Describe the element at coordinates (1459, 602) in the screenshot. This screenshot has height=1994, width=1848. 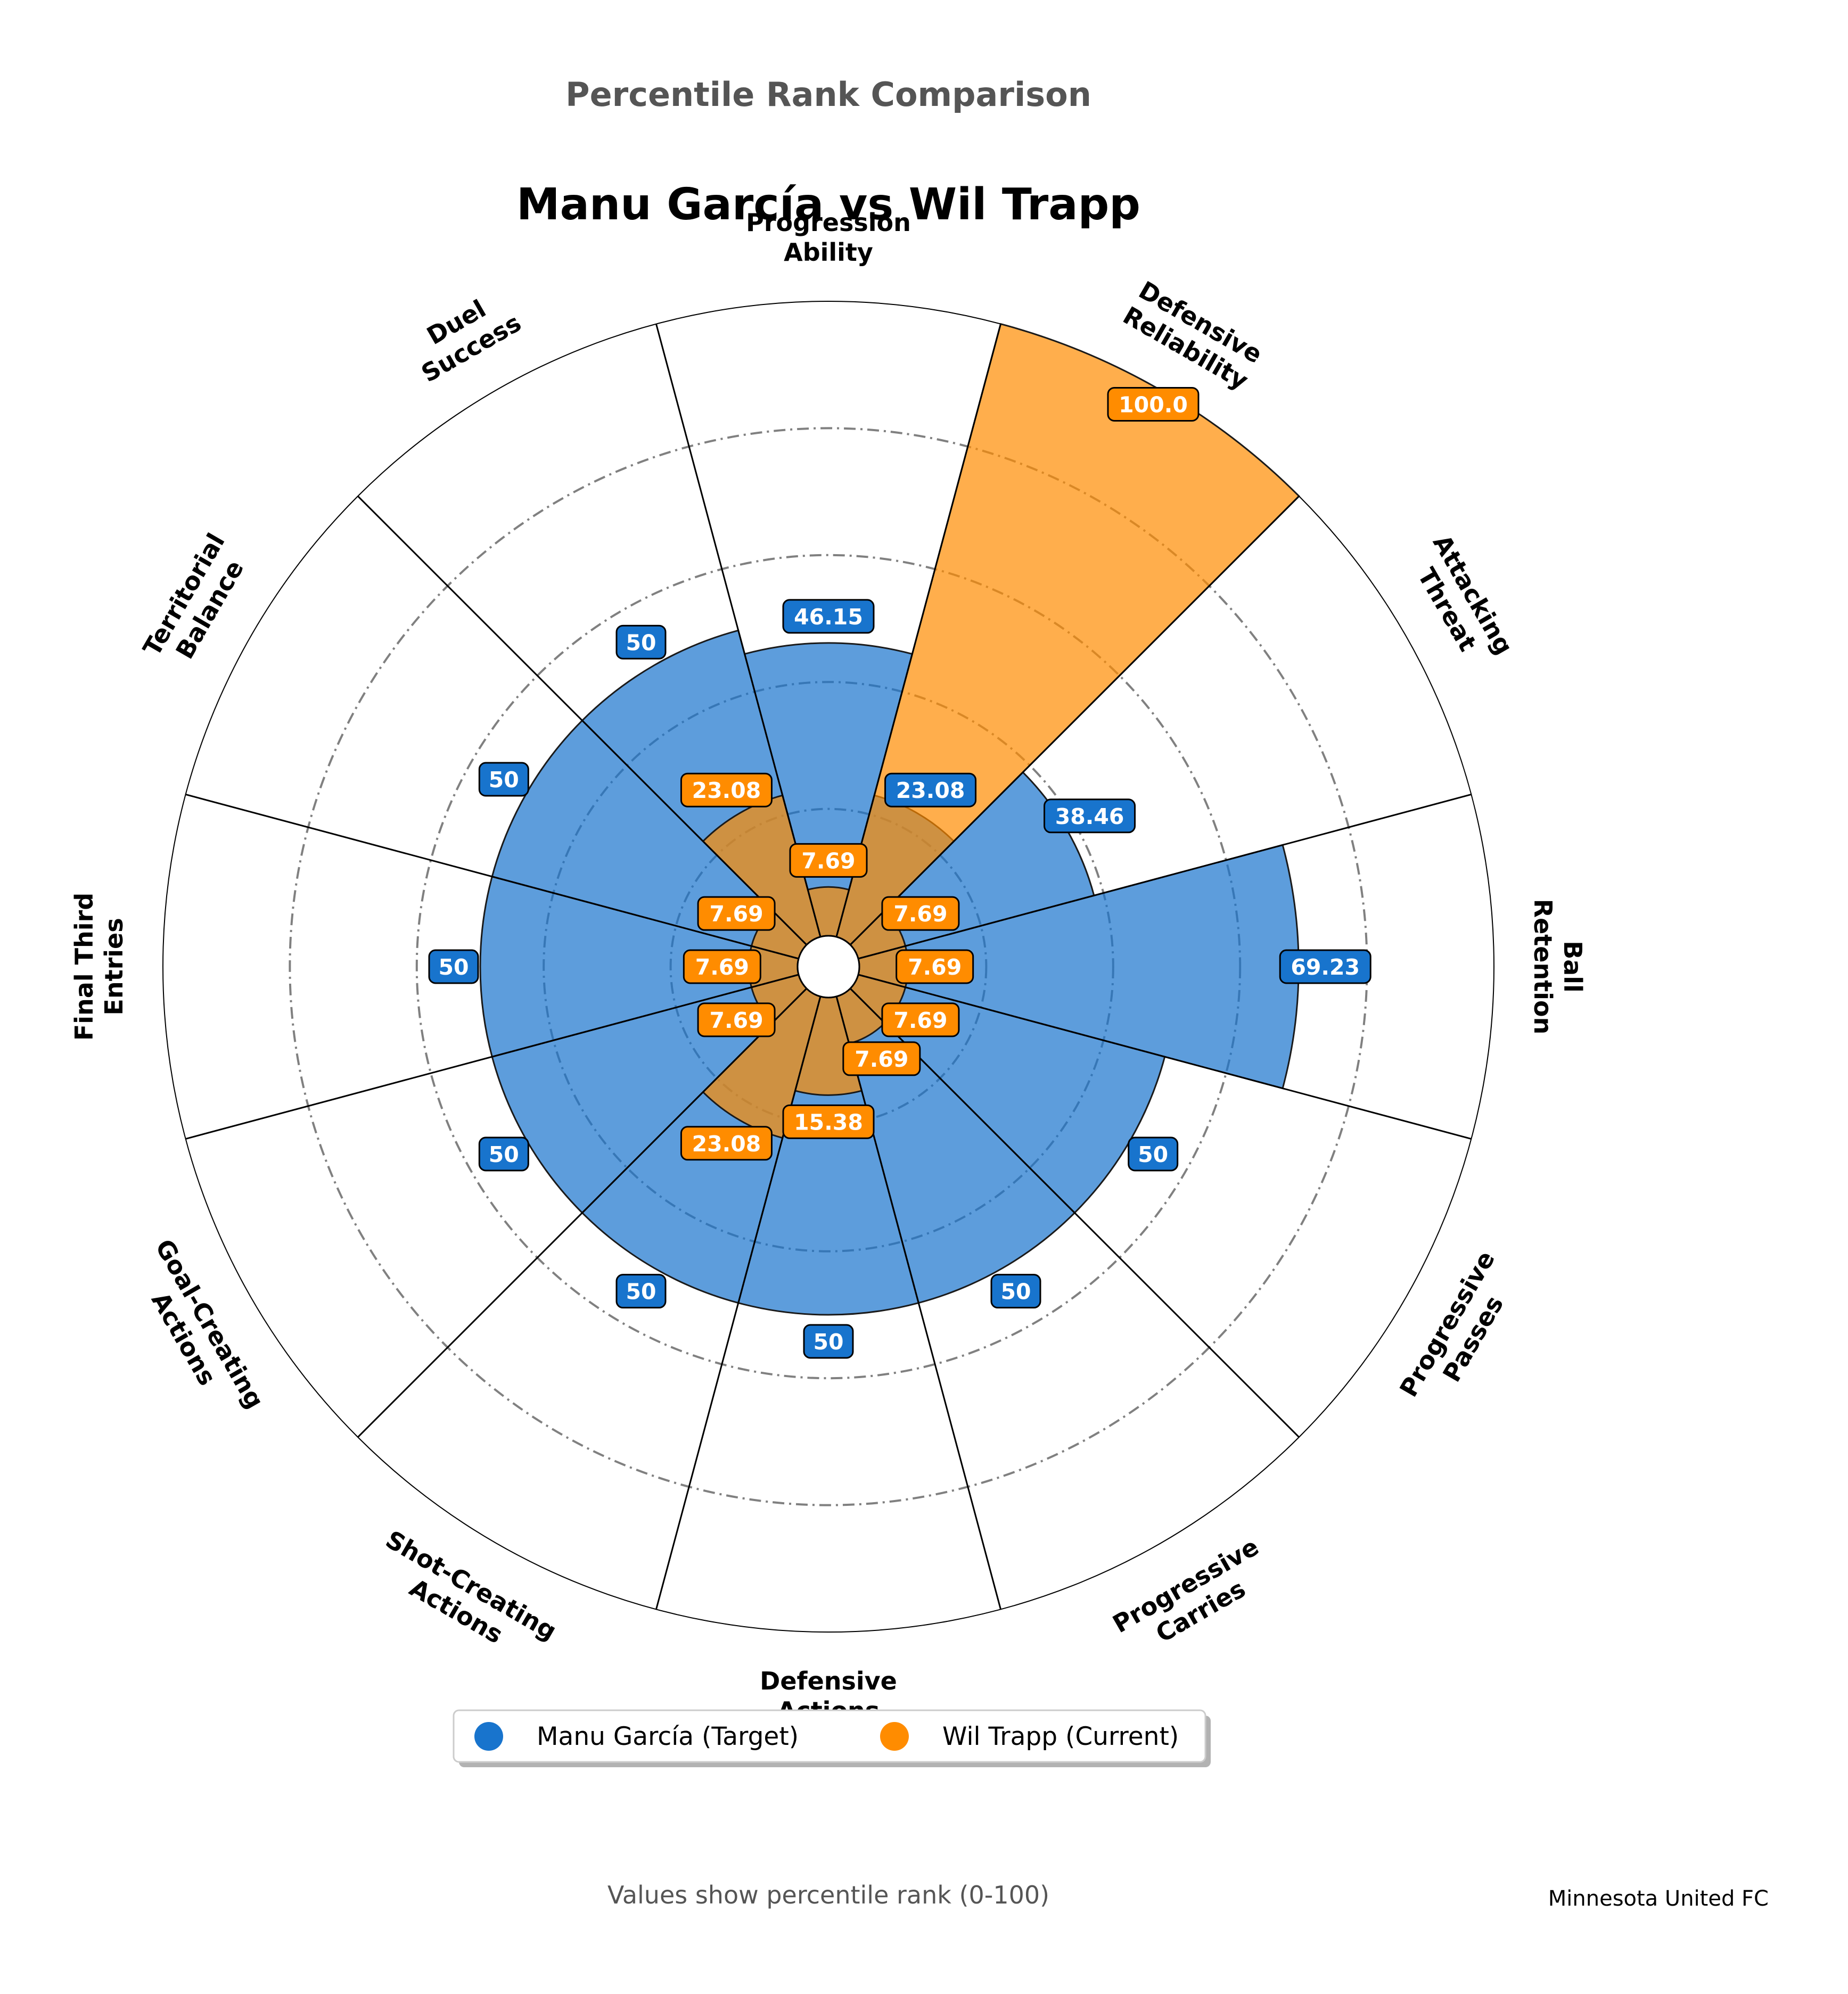
I see `category-label-2: AttackingThreat` at that location.